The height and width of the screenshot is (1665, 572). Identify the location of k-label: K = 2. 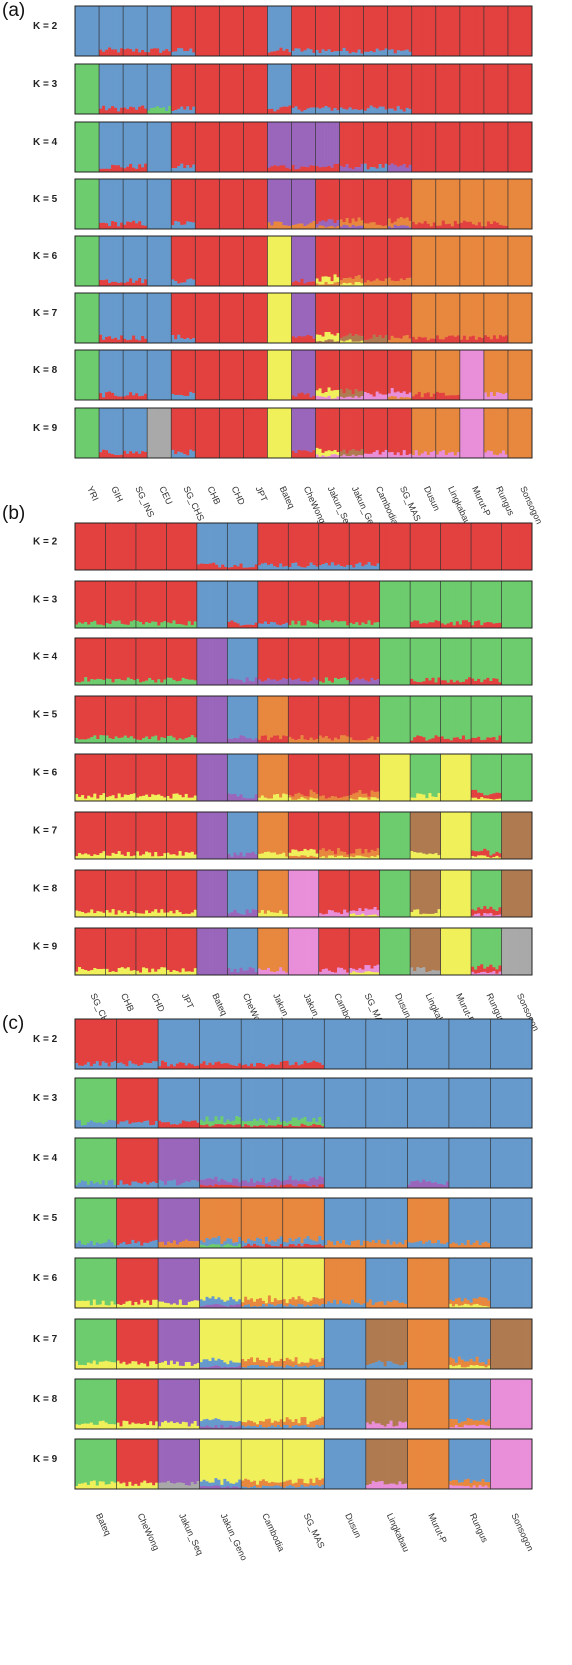
(45, 542).